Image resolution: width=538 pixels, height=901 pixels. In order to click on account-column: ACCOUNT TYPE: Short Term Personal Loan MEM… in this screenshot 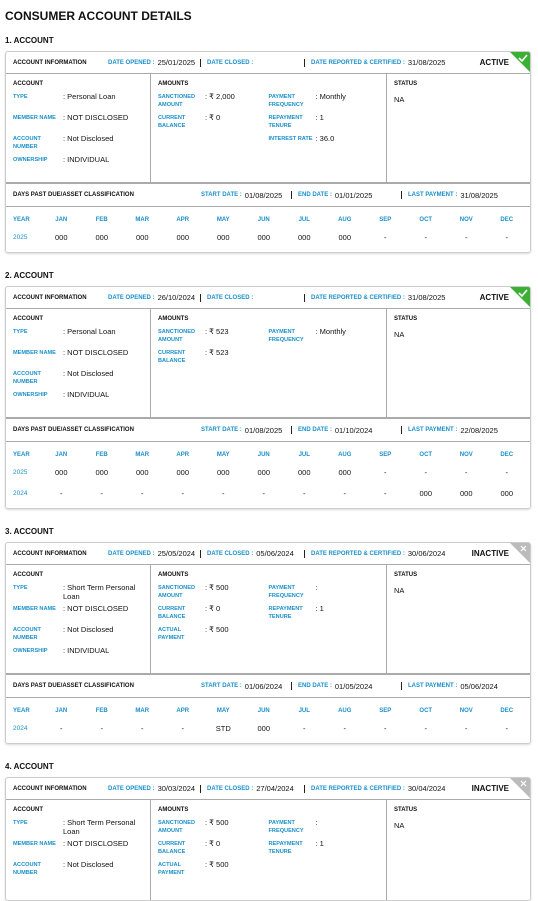, I will do `click(78, 850)`.